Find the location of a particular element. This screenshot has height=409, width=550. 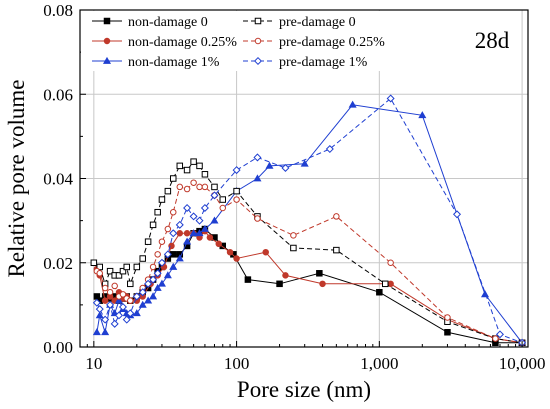

legend-item: non-damage 0.25% is located at coordinates (164, 42).